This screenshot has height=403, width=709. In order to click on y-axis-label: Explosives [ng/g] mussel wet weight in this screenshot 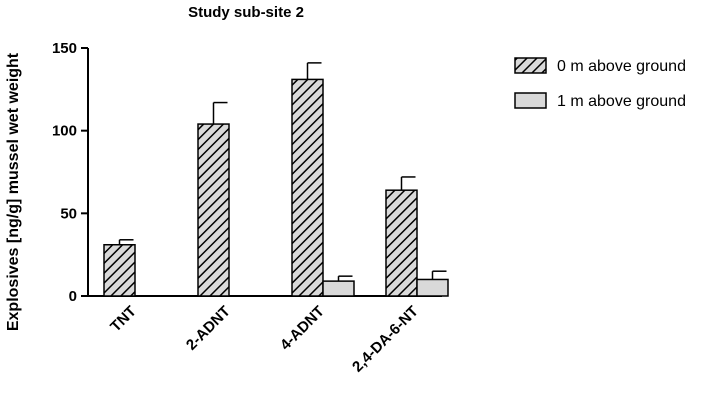, I will do `click(13, 191)`.